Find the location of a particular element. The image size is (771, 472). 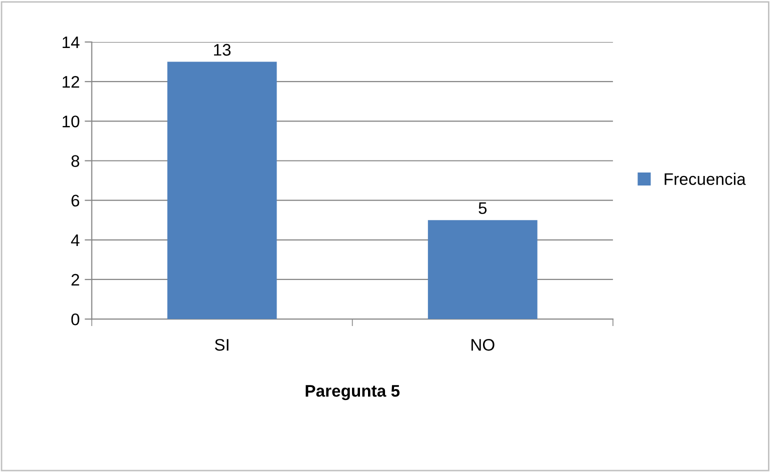

data-label: 13 is located at coordinates (222, 50).